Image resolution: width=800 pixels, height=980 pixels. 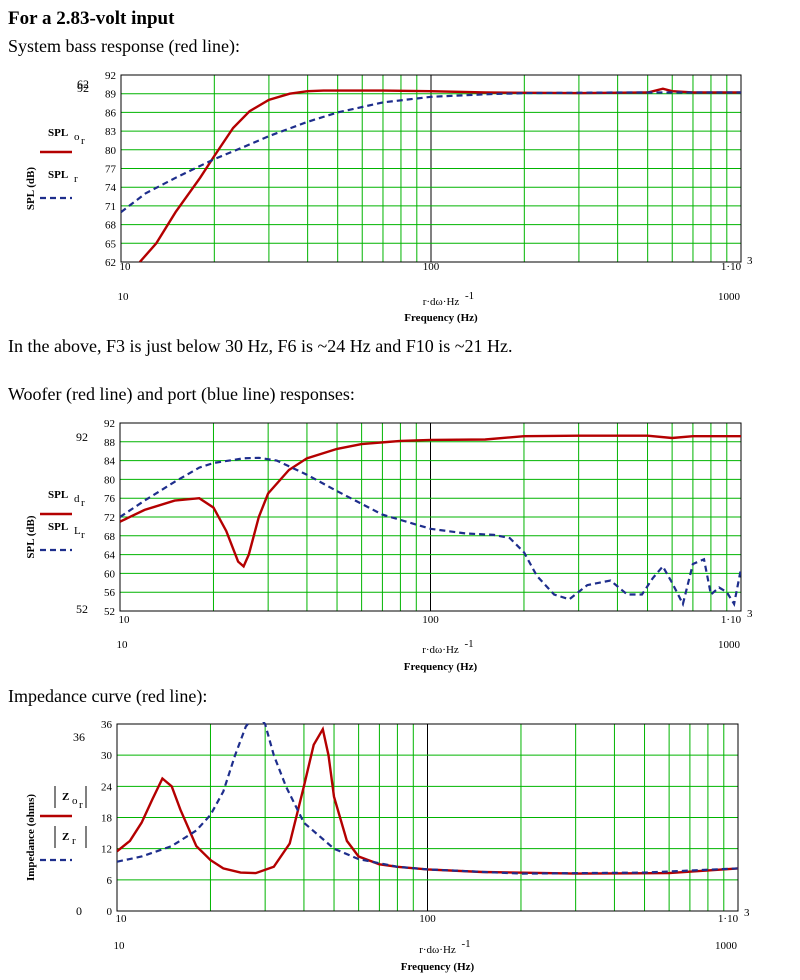 I want to click on legend-sub-2: L, so click(x=77, y=531).